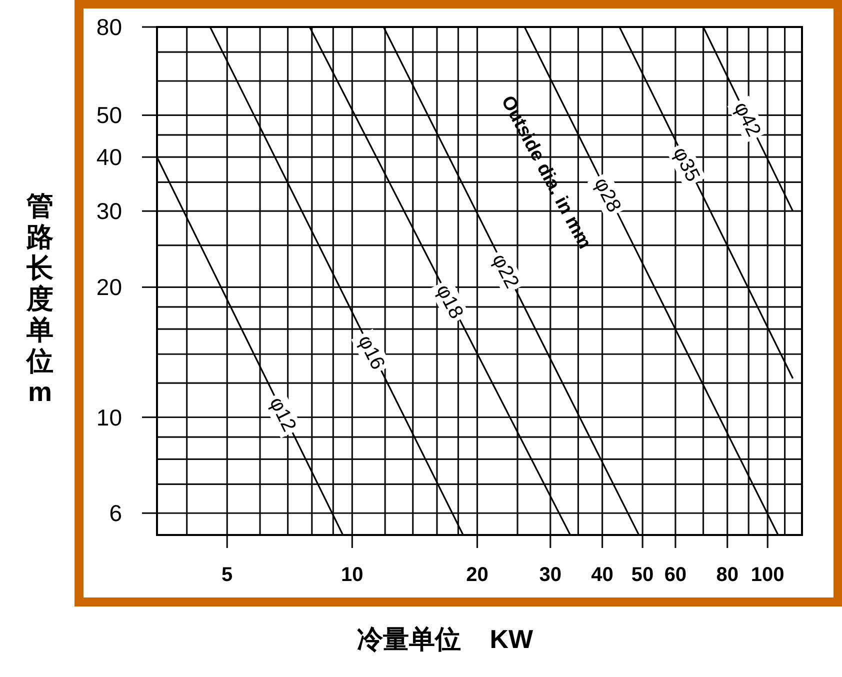 This screenshot has height=677, width=842. I want to click on x-tick-label: 40, so click(602, 575).